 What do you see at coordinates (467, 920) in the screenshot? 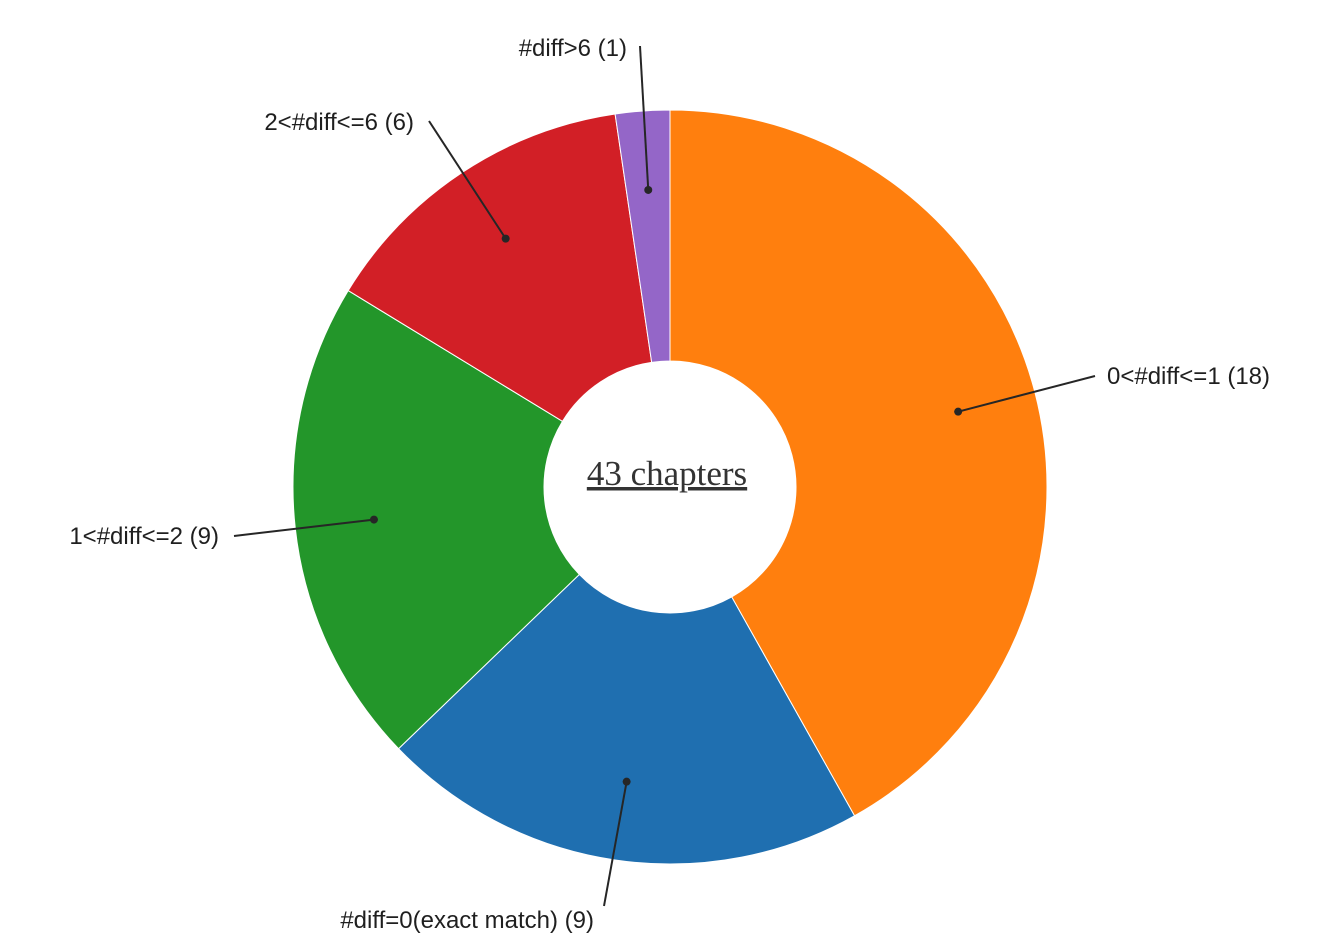
I see `slice-label: #diff=0(exact match) (9)` at bounding box center [467, 920].